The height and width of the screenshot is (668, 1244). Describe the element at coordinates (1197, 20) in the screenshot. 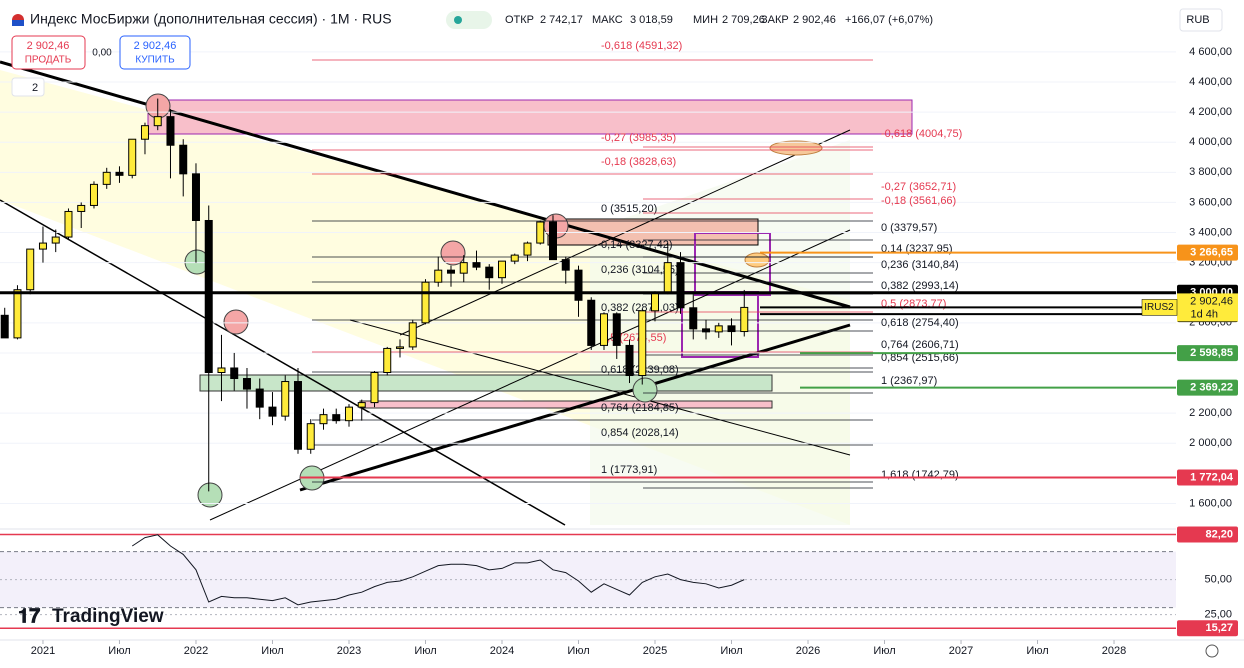

I see `currency: RUB` at that location.